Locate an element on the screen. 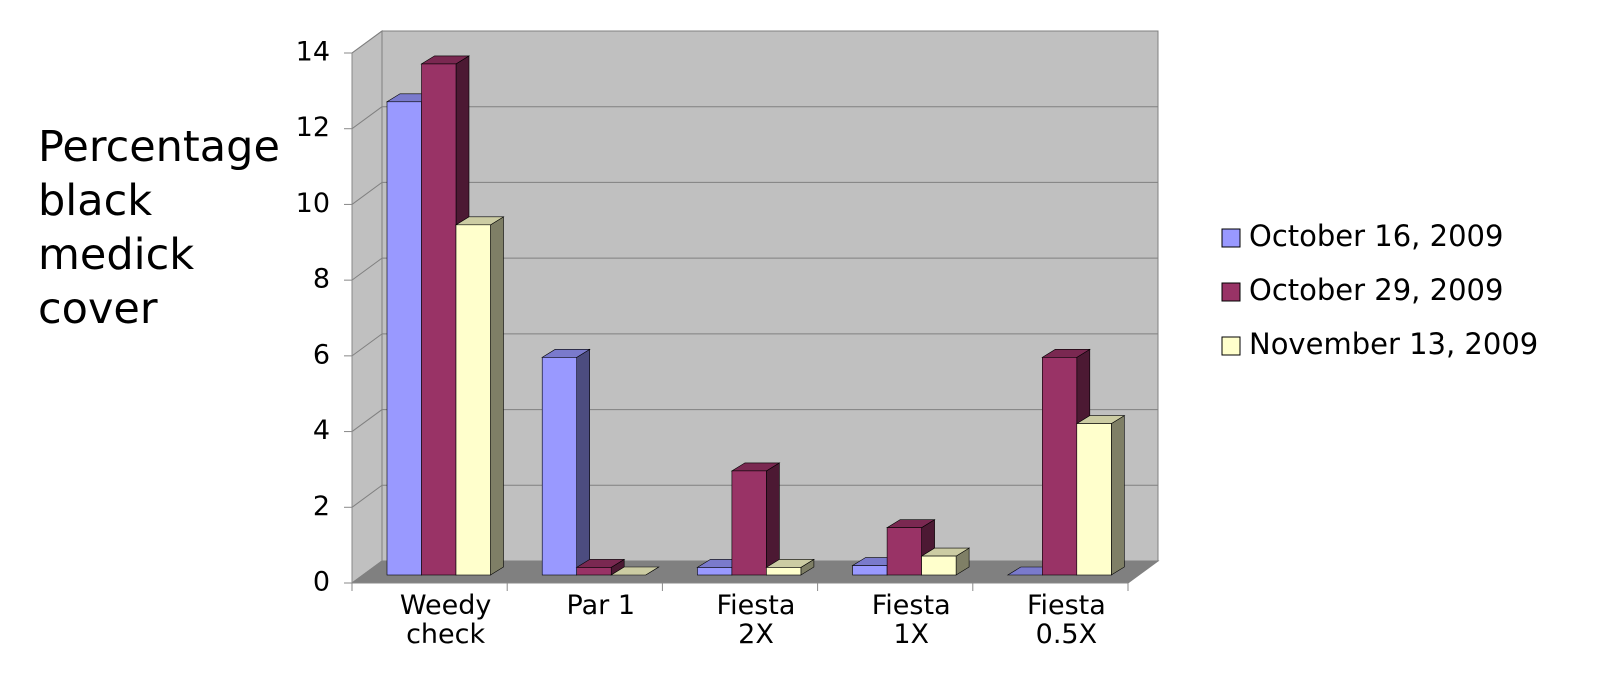 The image size is (1600, 686). legend-label: November 13, 2009 is located at coordinates (1393, 344).